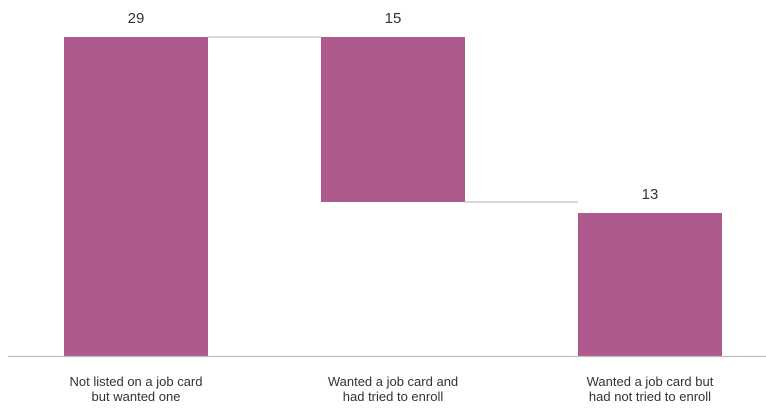 The width and height of the screenshot is (766, 409). I want to click on x-tick-label-3-line-2: had not tried to enroll, so click(650, 396).